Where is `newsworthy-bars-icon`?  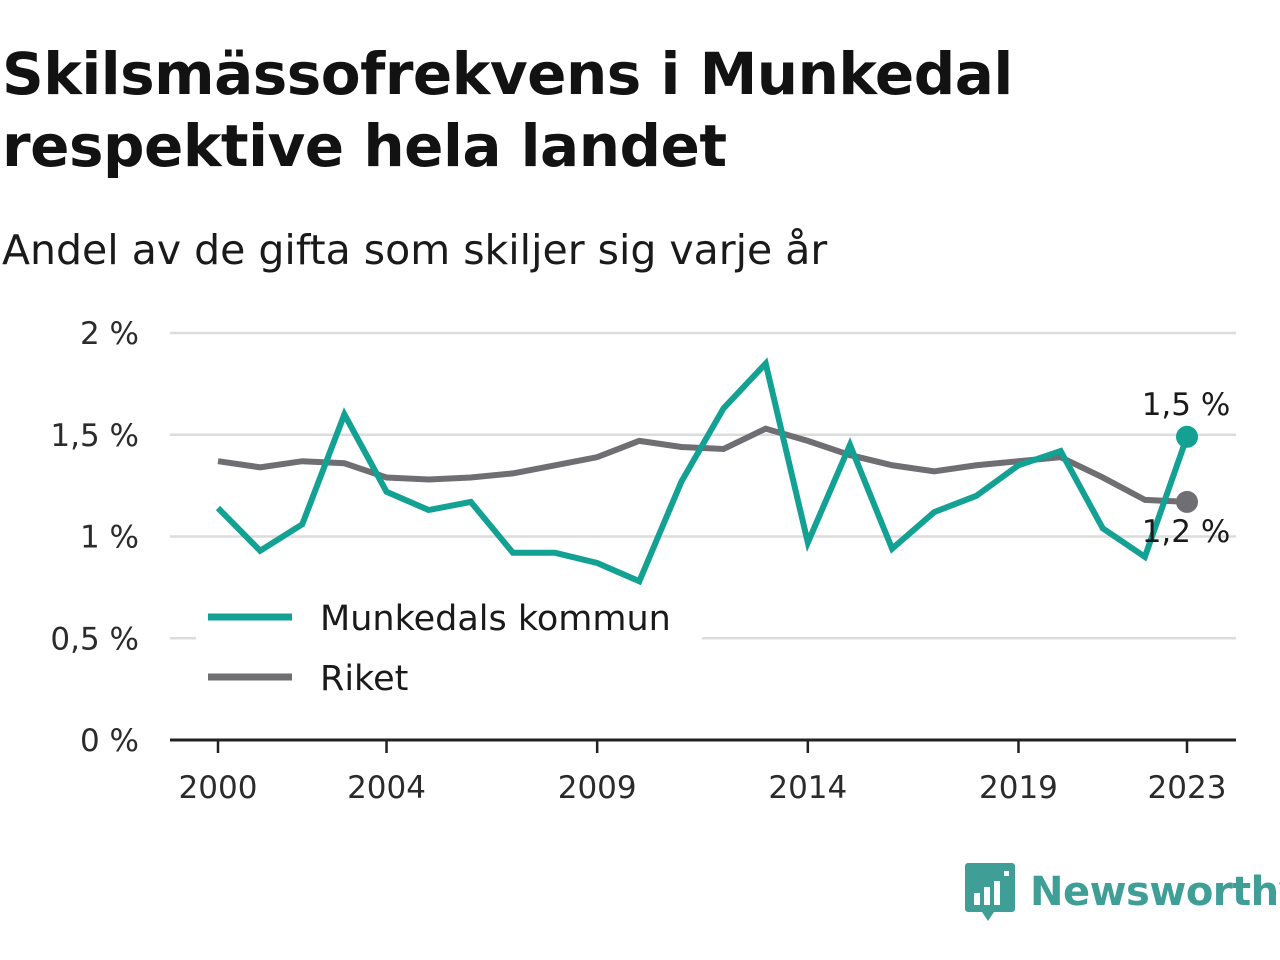
newsworthy-bars-icon is located at coordinates (990, 892).